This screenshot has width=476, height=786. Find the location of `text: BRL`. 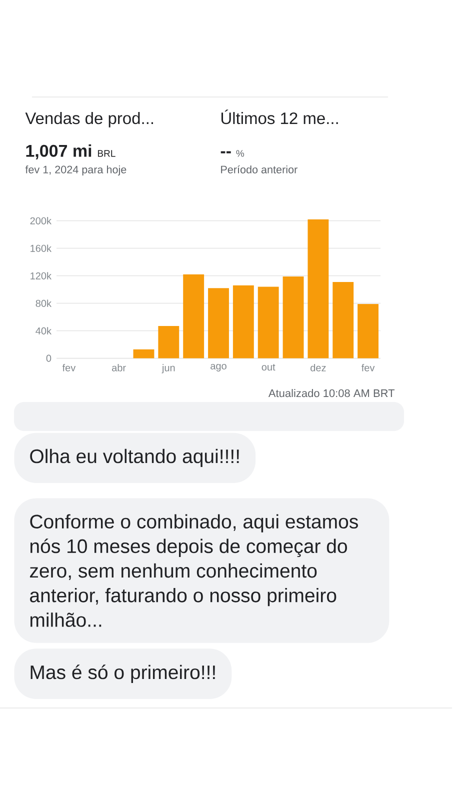

text: BRL is located at coordinates (107, 153).